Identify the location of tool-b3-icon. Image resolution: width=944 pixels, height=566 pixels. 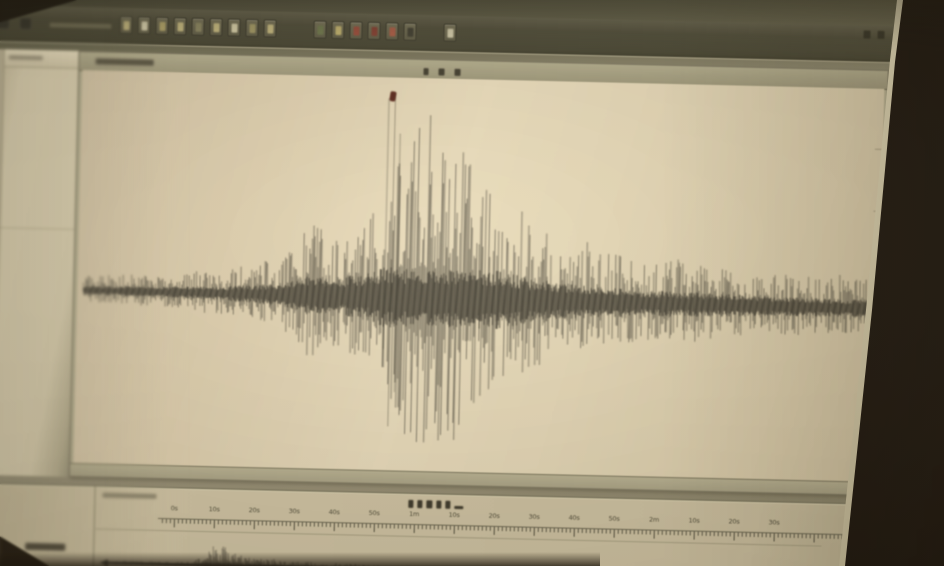
(356, 30).